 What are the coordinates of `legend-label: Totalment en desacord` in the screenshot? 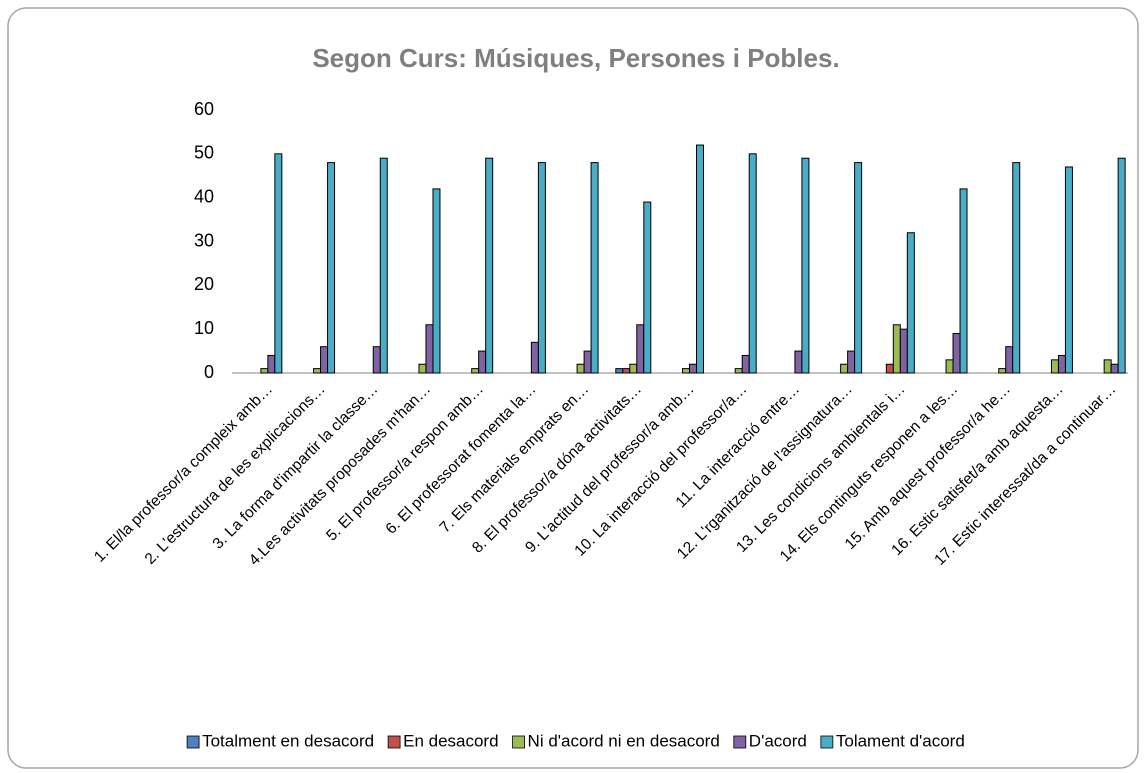 It's located at (288, 740).